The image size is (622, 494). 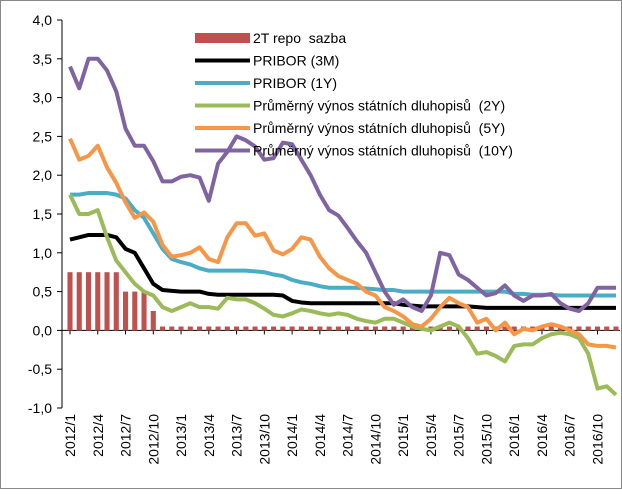 I want to click on x-tick-label: 2016/7, so click(x=570, y=435).